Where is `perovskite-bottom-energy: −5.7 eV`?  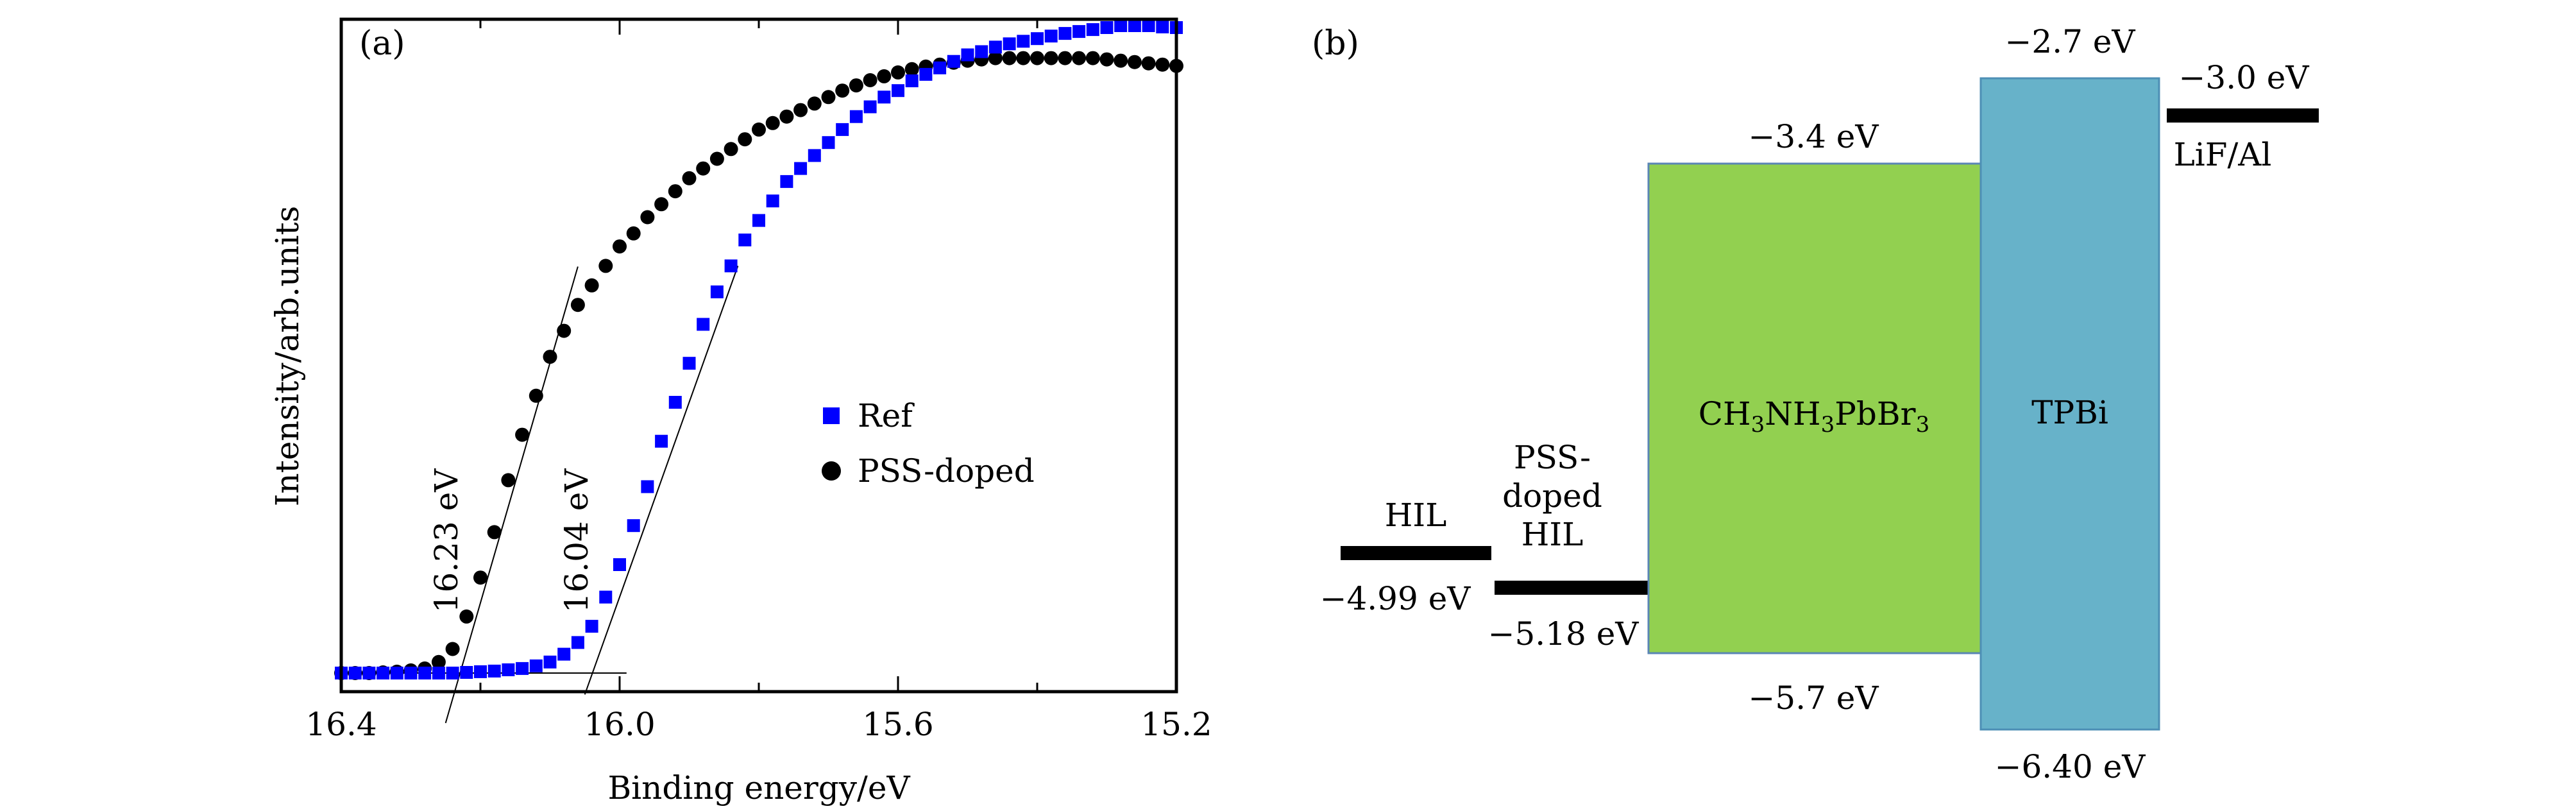 perovskite-bottom-energy: −5.7 eV is located at coordinates (1813, 698).